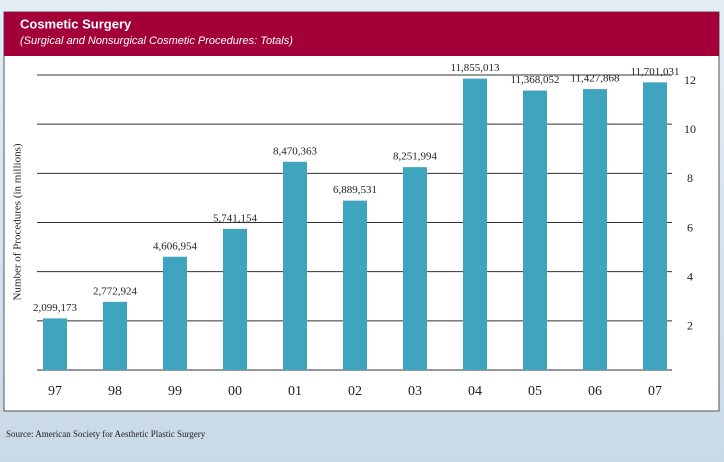  What do you see at coordinates (175, 391) in the screenshot?
I see `x-tick-label: 99` at bounding box center [175, 391].